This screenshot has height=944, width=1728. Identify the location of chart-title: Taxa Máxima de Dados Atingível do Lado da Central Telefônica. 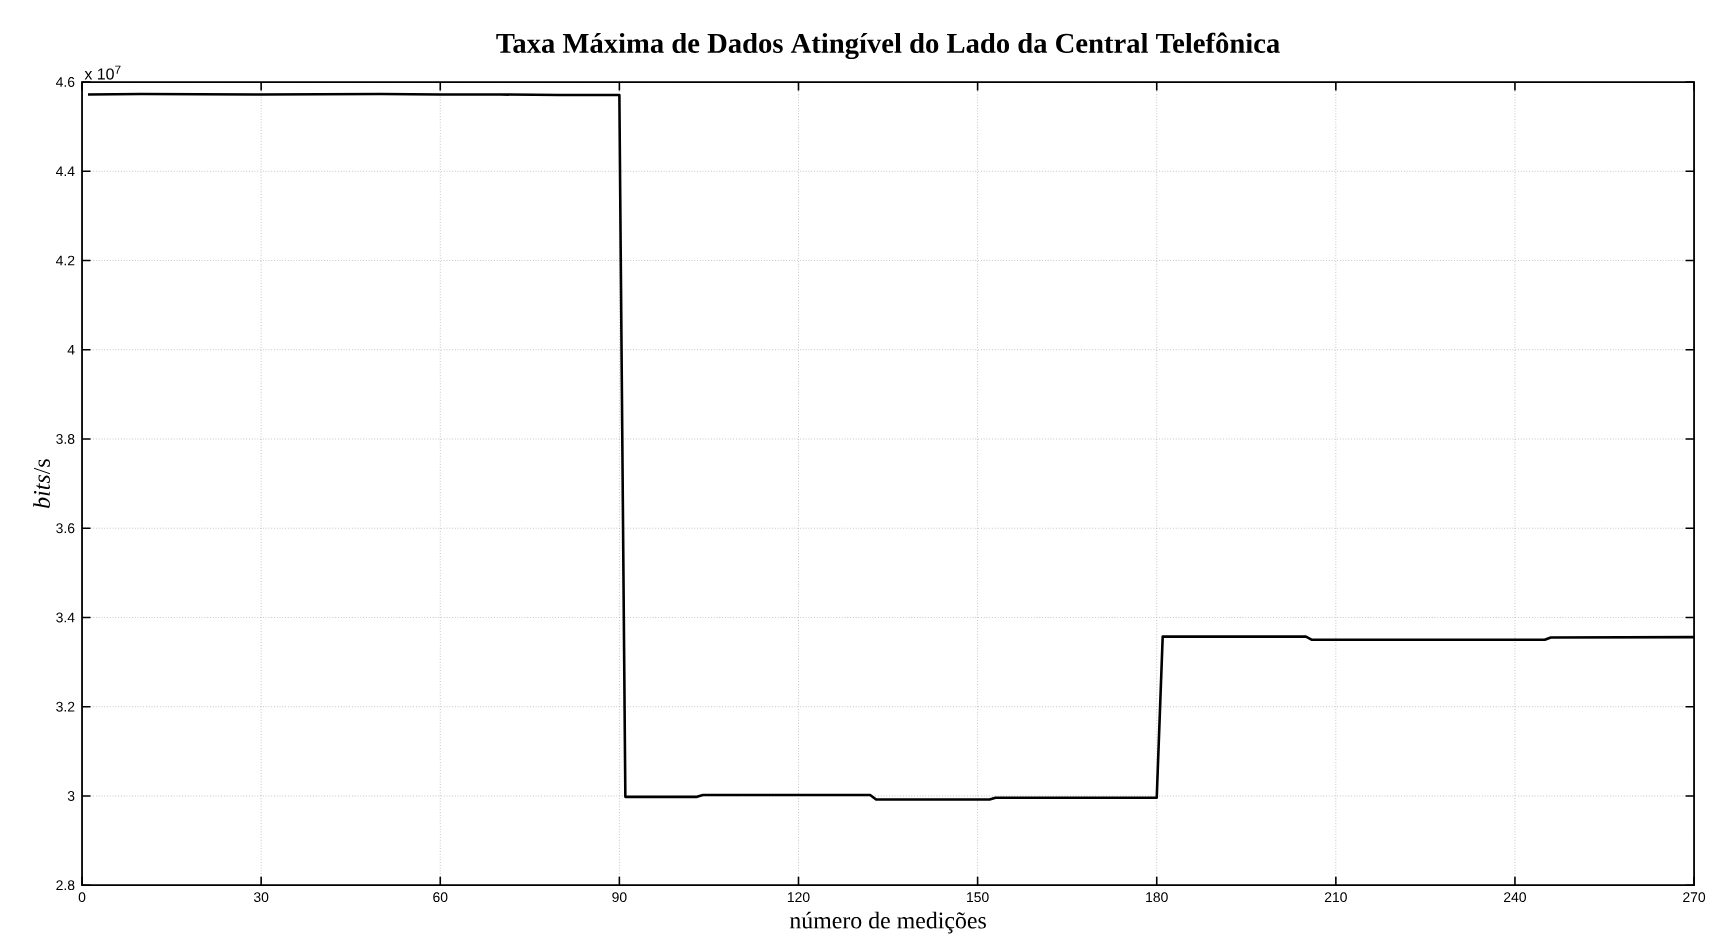
(888, 45).